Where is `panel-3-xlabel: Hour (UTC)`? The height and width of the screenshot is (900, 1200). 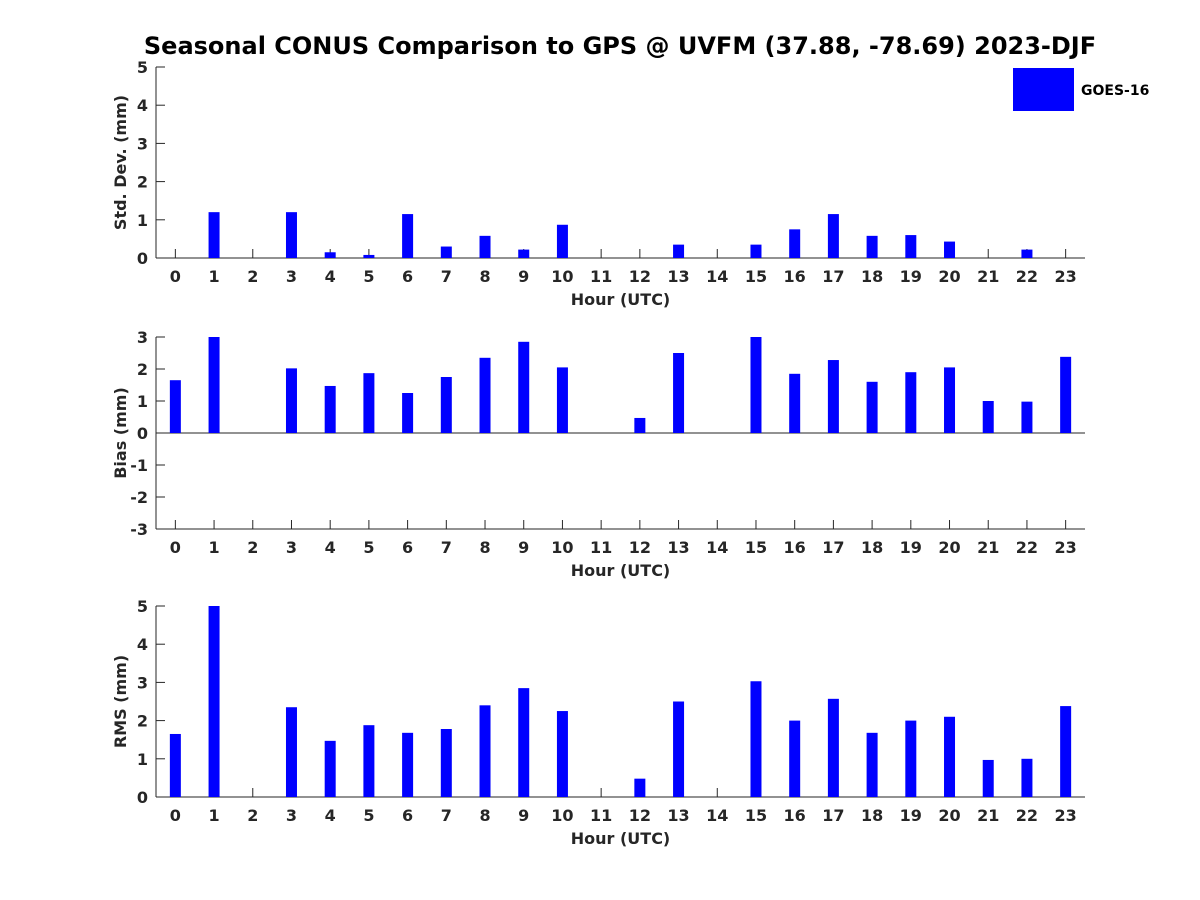
panel-3-xlabel: Hour (UTC) is located at coordinates (621, 838).